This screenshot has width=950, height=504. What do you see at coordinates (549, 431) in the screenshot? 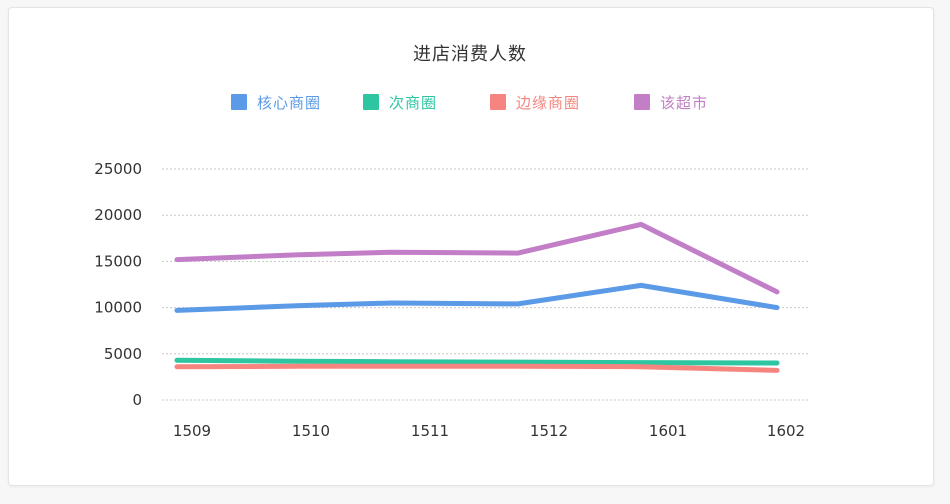
I see `x-tick-label: 1512` at bounding box center [549, 431].